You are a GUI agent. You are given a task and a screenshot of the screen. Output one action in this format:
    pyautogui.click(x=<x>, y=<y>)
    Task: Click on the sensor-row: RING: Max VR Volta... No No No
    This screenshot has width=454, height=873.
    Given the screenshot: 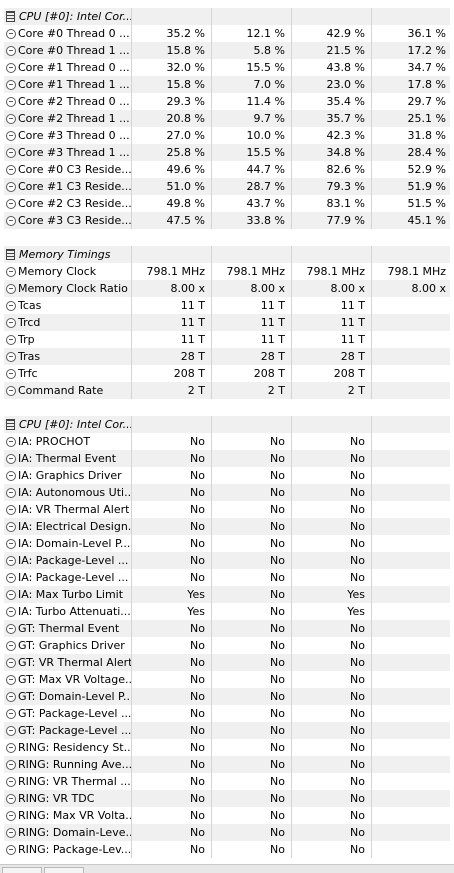 What is the action you would take?
    pyautogui.click(x=227, y=815)
    